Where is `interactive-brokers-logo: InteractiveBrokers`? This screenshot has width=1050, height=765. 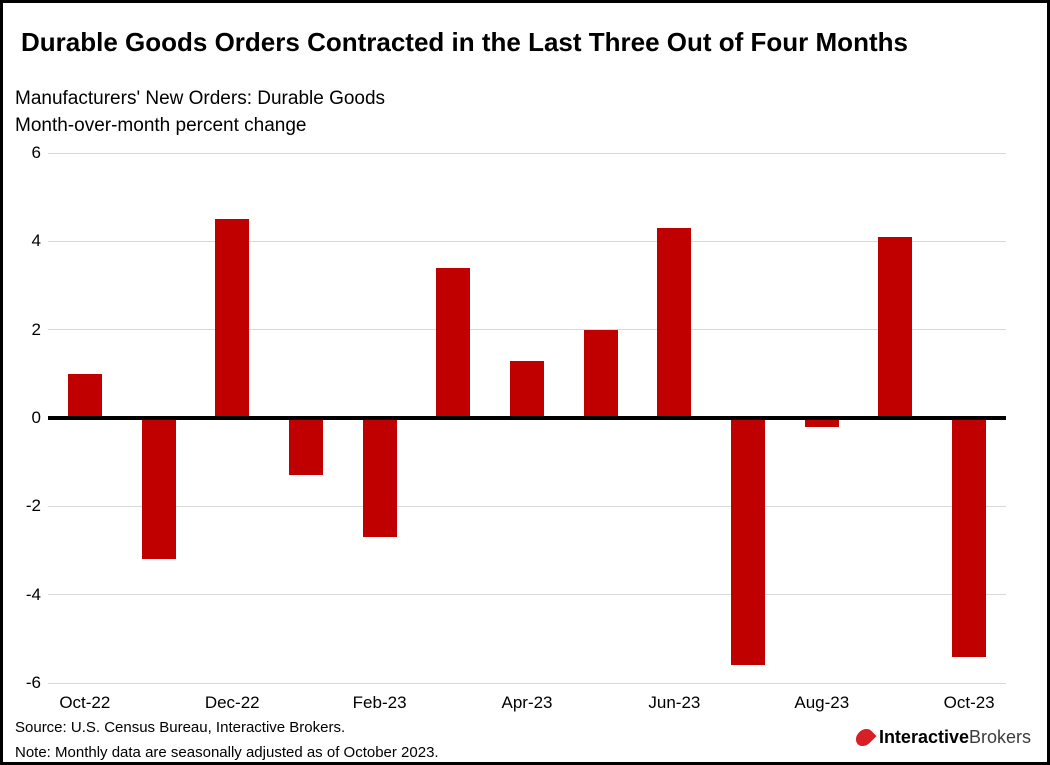 interactive-brokers-logo: InteractiveBrokers is located at coordinates (941, 737).